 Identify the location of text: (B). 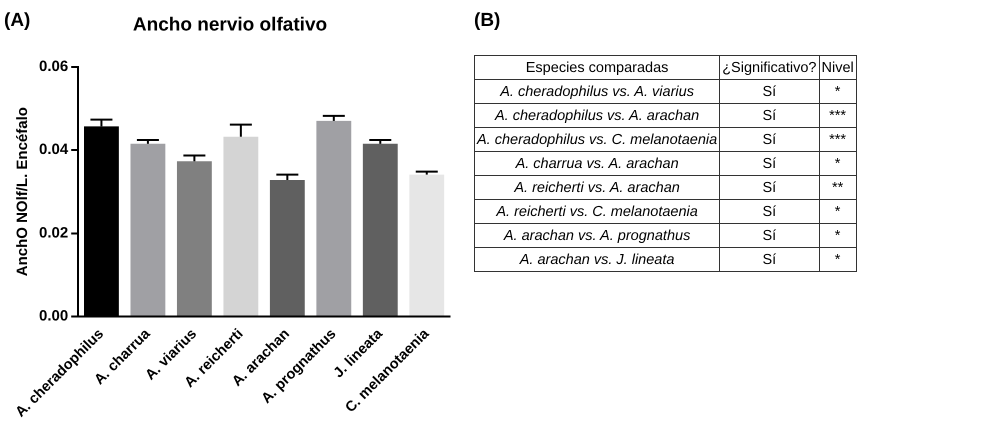
(487, 21).